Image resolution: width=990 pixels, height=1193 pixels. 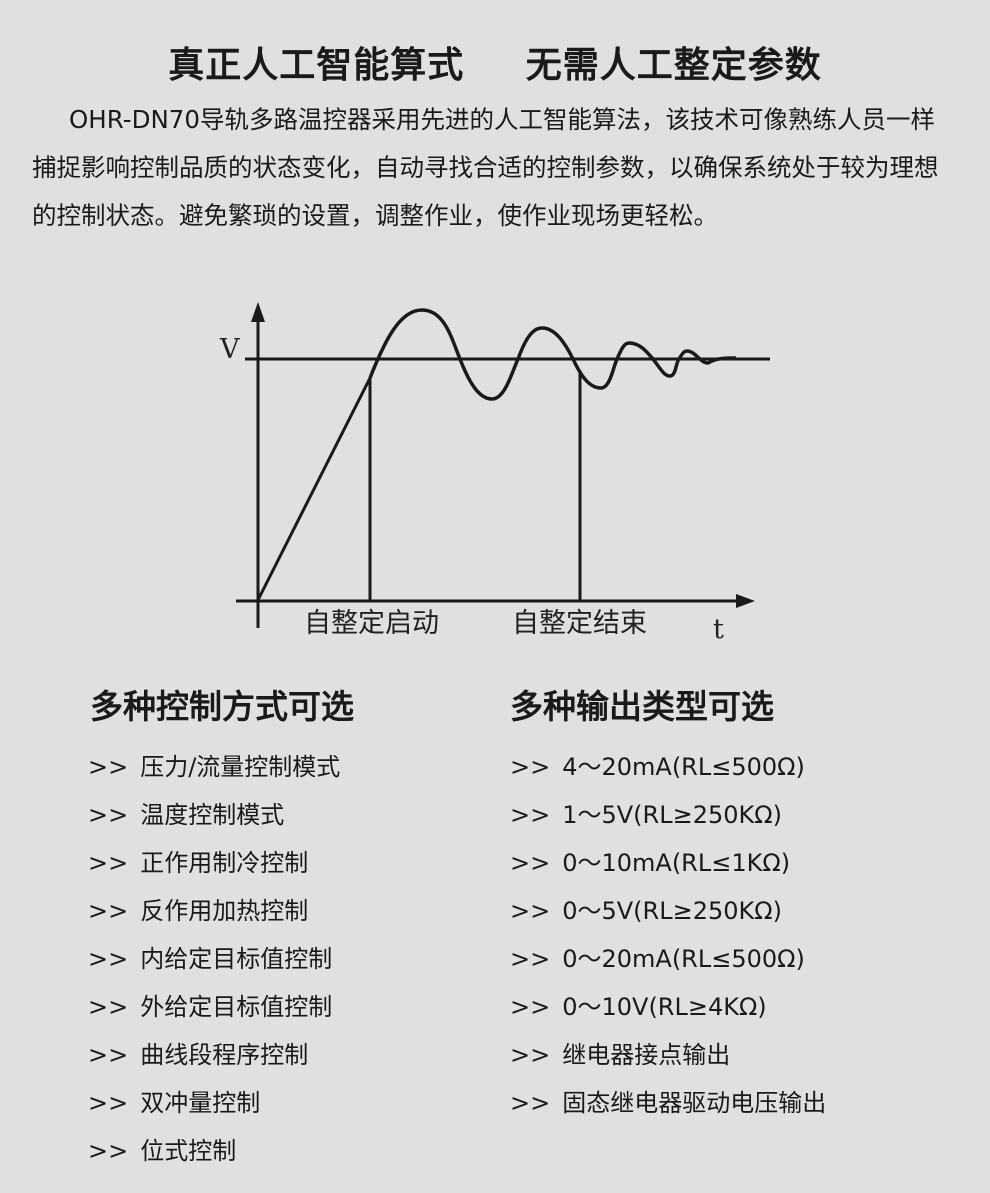 What do you see at coordinates (371, 623) in the screenshot?
I see `tuning-start-label: 自整定启动` at bounding box center [371, 623].